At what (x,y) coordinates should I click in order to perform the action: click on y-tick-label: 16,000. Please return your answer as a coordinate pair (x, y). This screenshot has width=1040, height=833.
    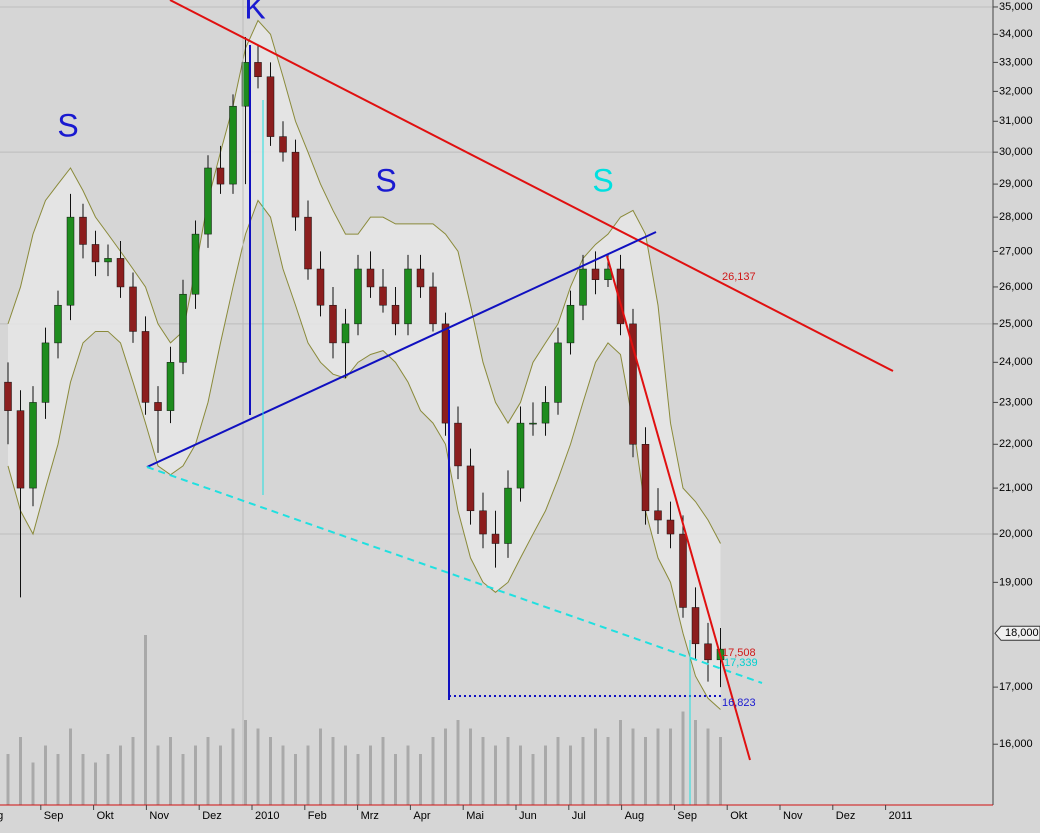
    Looking at the image, I should click on (1016, 744).